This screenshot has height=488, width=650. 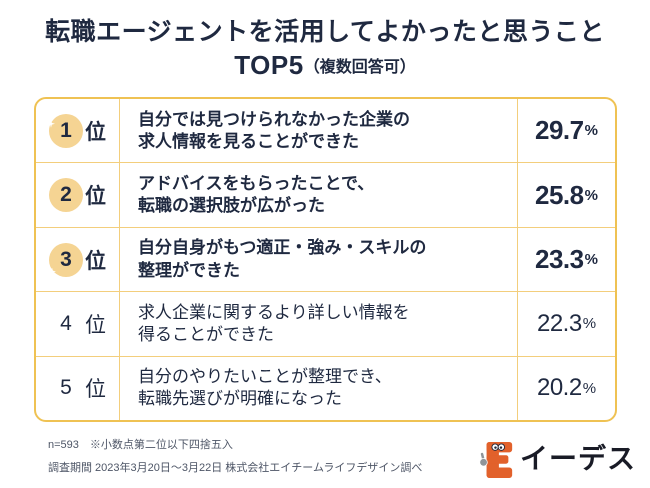 What do you see at coordinates (140, 445) in the screenshot?
I see `sample-size-note: n=593 ※小数点第二位以下四捨五入` at bounding box center [140, 445].